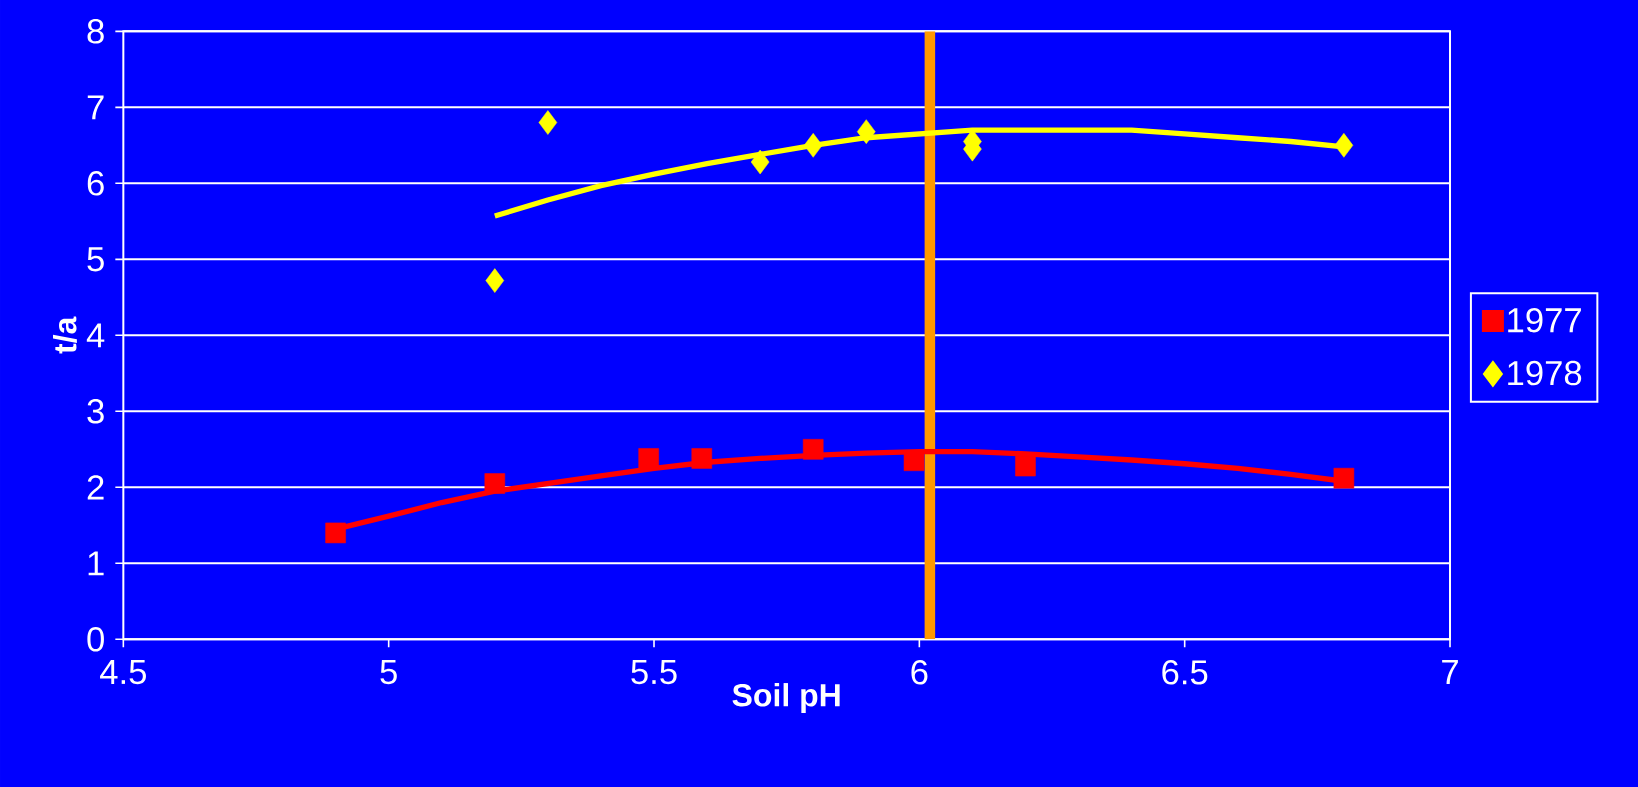 Image resolution: width=1638 pixels, height=787 pixels. I want to click on y-tick-label: 1, so click(96, 563).